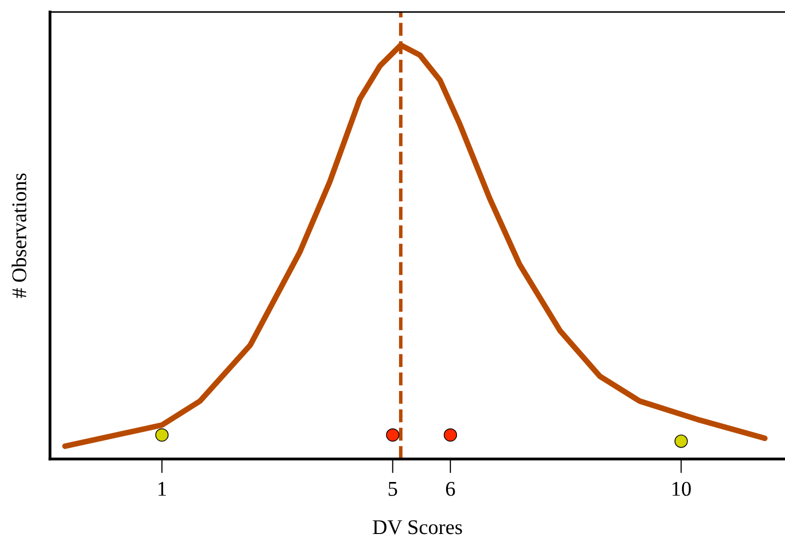 Image resolution: width=785 pixels, height=540 pixels. What do you see at coordinates (393, 489) in the screenshot?
I see `x-tick-label: 5` at bounding box center [393, 489].